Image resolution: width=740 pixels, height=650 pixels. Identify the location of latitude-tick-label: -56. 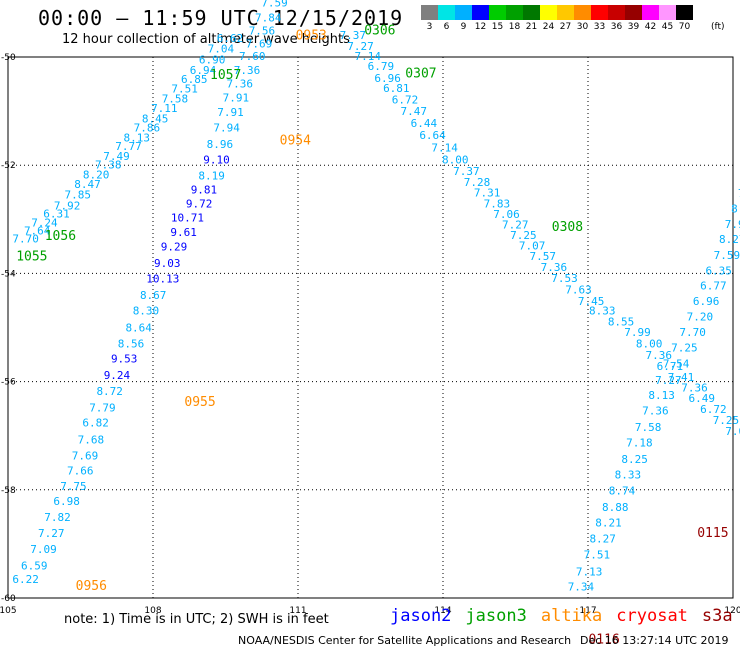
(8, 383).